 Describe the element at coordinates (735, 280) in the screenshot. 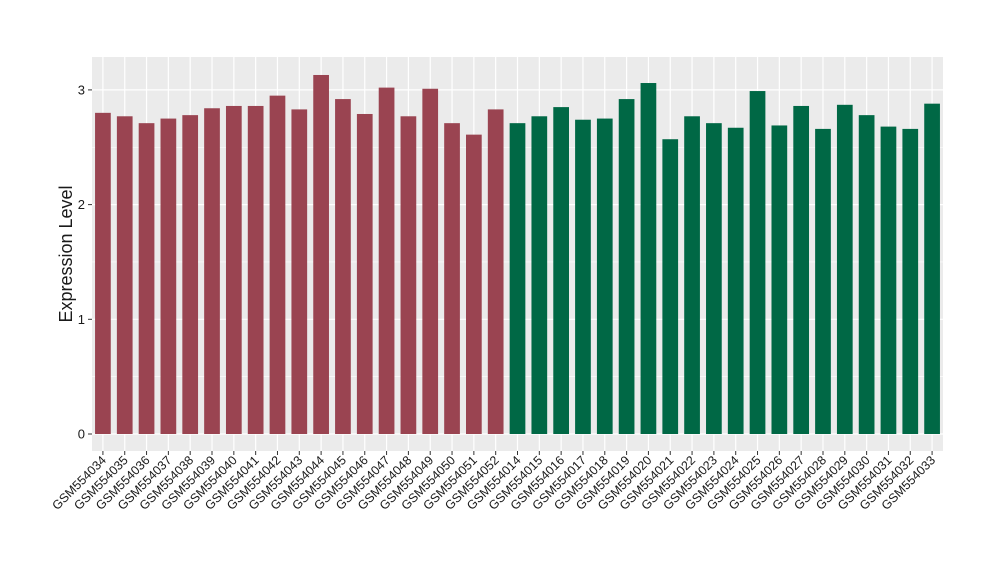

I see `bar-GSM554024` at that location.